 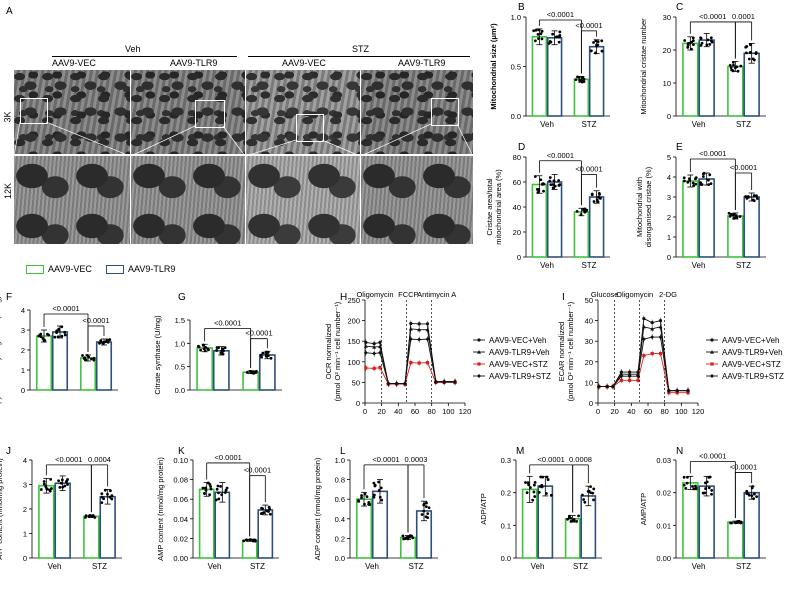 I want to click on legend-marker-h, so click(x=479, y=364).